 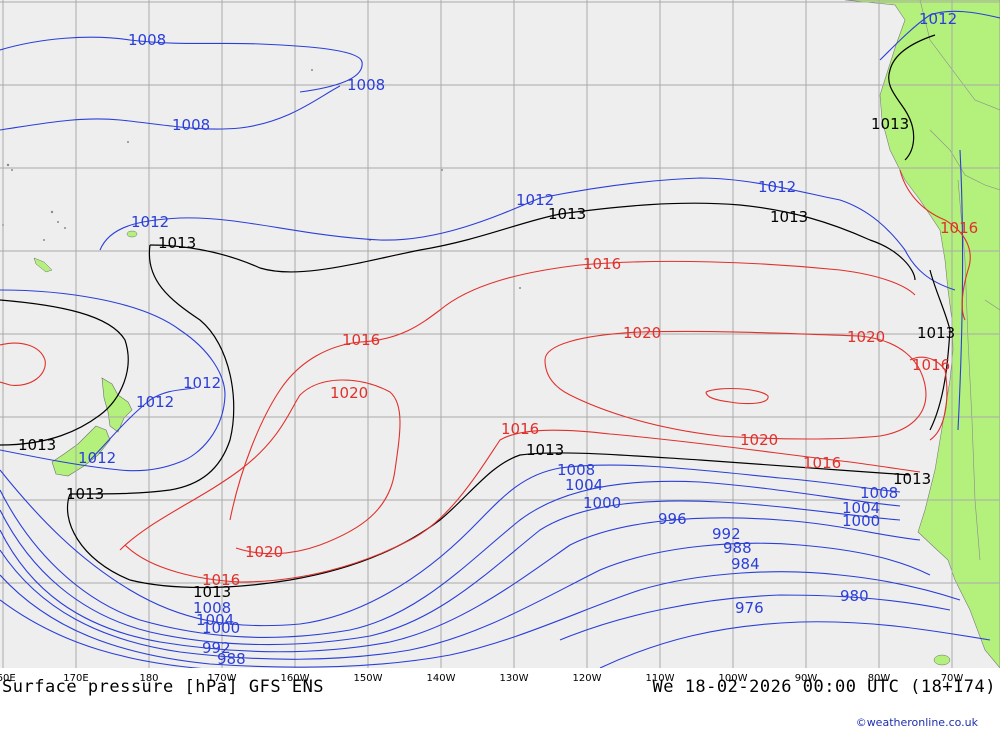 What do you see at coordinates (441, 678) in the screenshot?
I see `lon-label: 140W` at bounding box center [441, 678].